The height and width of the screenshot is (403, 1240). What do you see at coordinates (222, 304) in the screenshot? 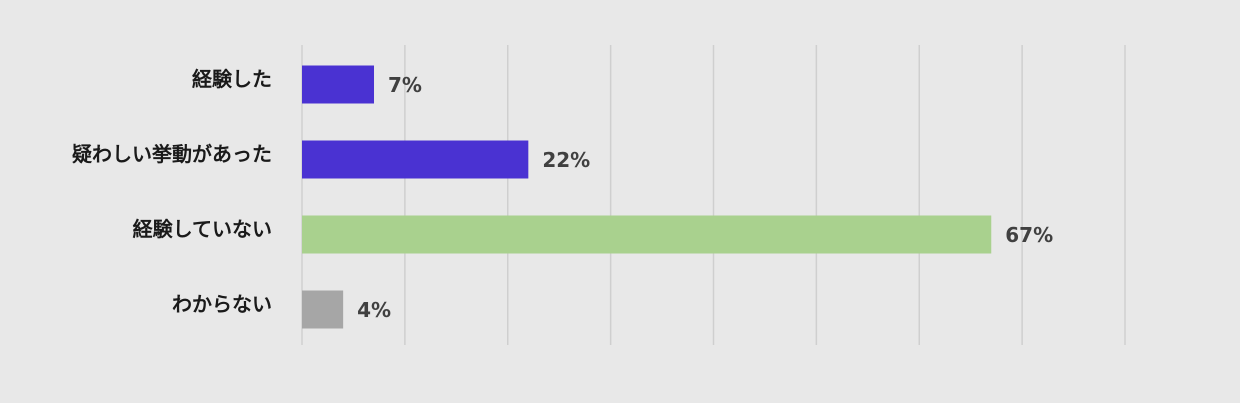
I see `category-label: わからない` at bounding box center [222, 304].